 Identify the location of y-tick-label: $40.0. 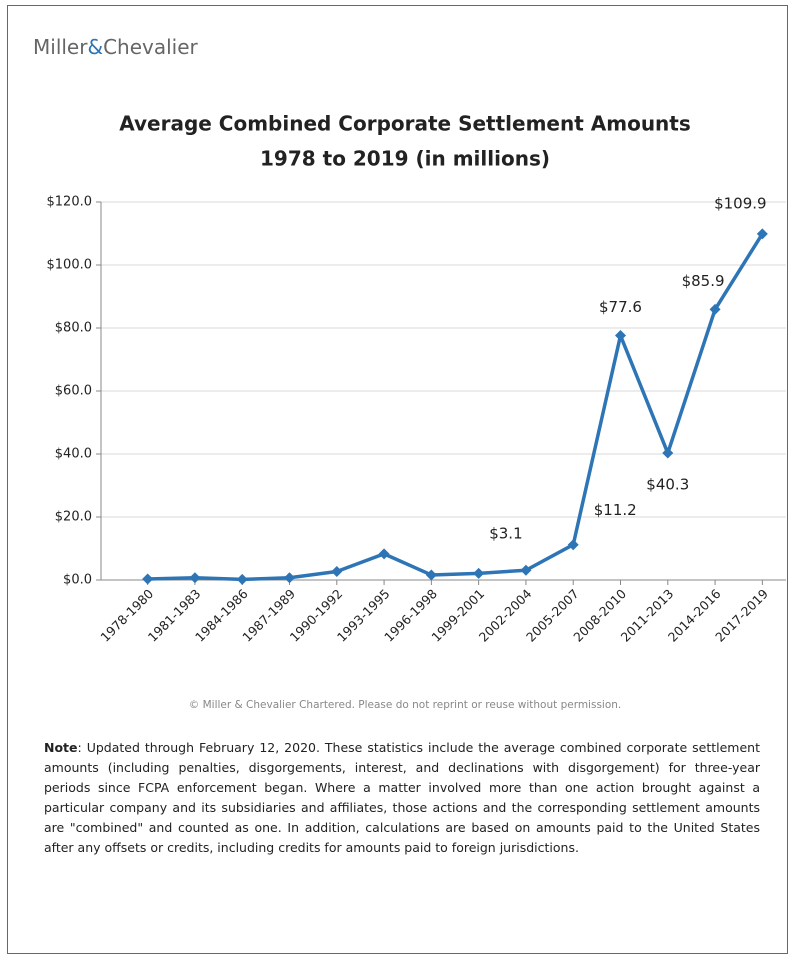
(73, 454).